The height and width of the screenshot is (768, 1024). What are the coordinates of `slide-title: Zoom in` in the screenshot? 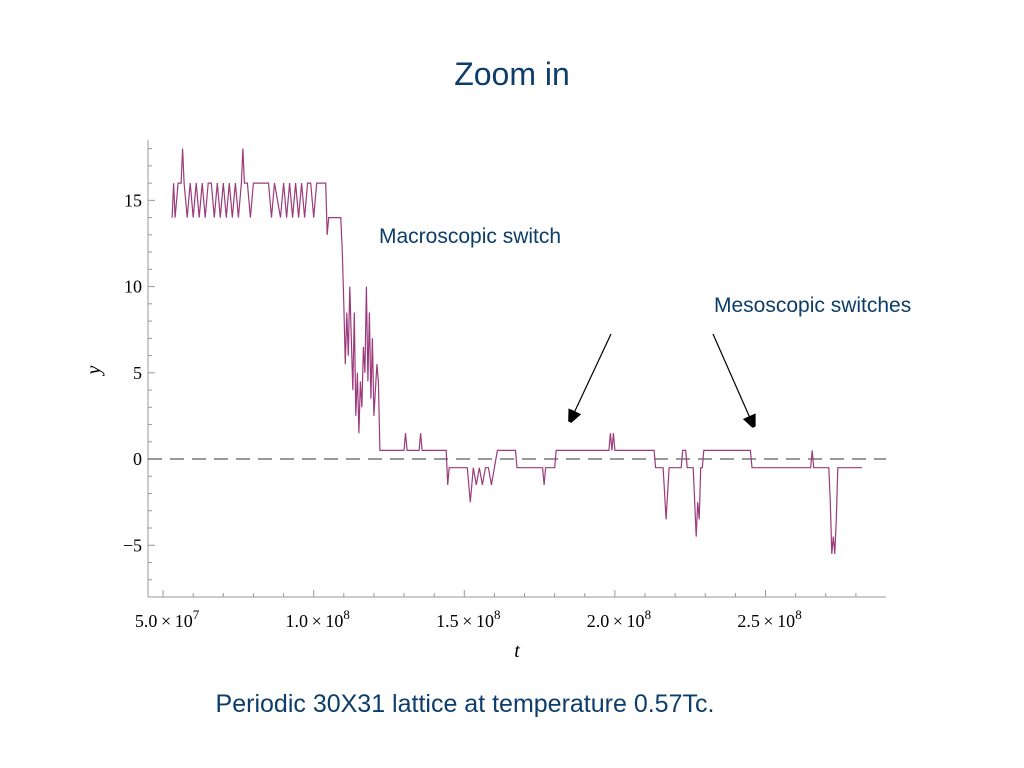 It's located at (512, 74).